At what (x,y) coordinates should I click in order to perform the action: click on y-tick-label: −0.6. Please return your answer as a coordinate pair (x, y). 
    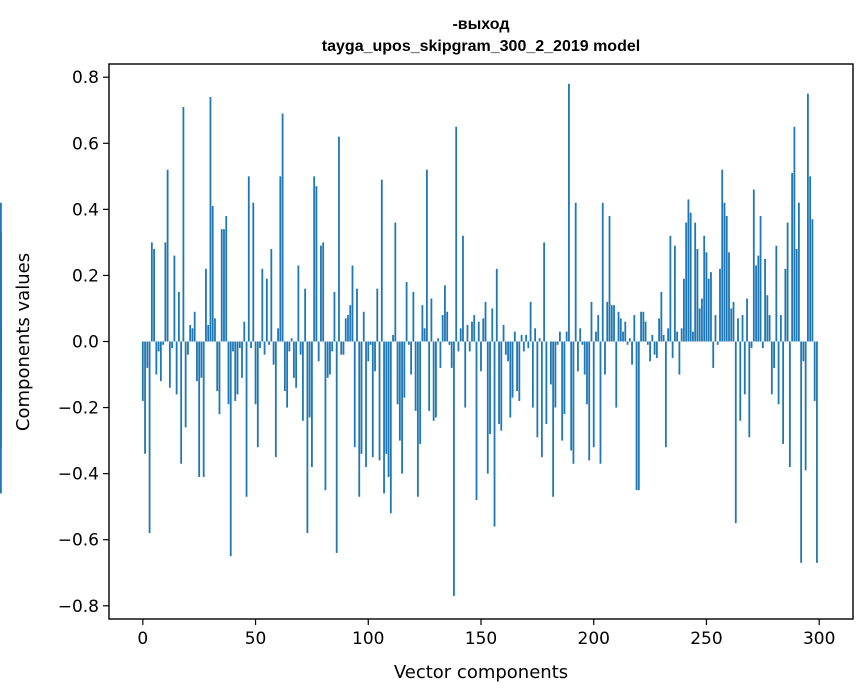
    Looking at the image, I should click on (78, 541).